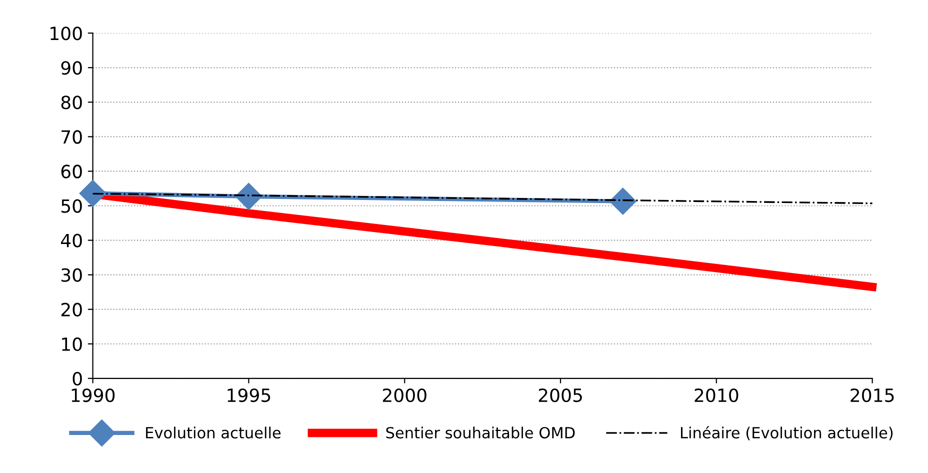 The width and height of the screenshot is (928, 473). What do you see at coordinates (71, 206) in the screenshot?
I see `y-tick-label: 50` at bounding box center [71, 206].